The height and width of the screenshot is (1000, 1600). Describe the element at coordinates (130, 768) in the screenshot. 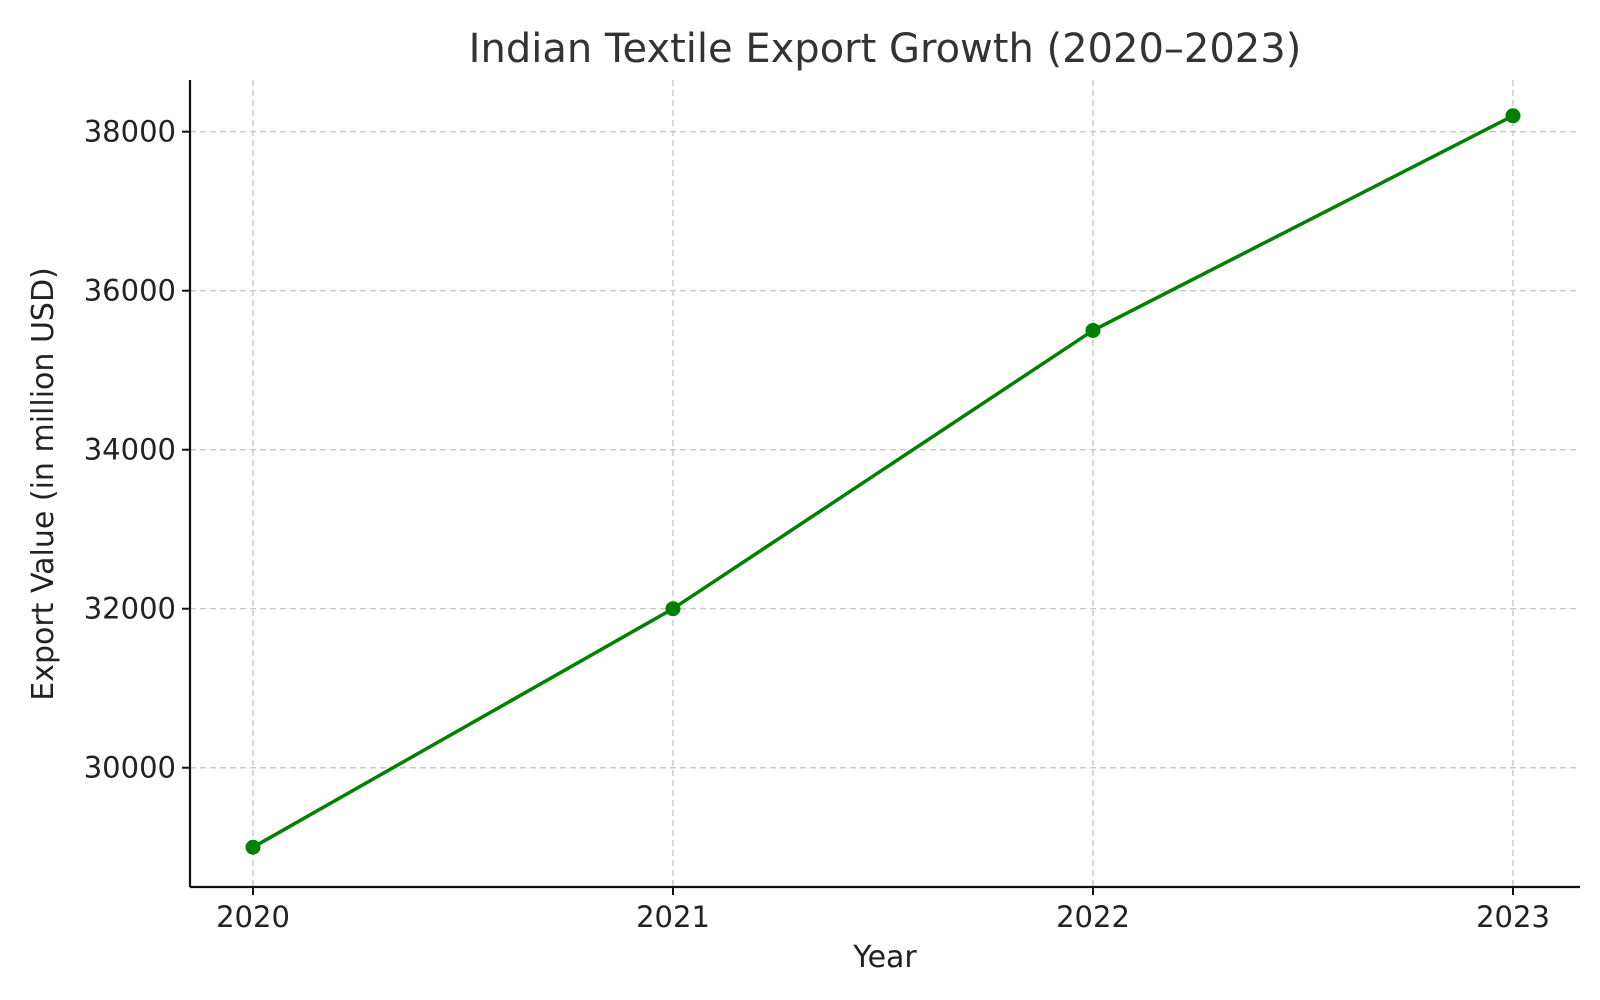

I see `y-tick-label: 30000` at that location.